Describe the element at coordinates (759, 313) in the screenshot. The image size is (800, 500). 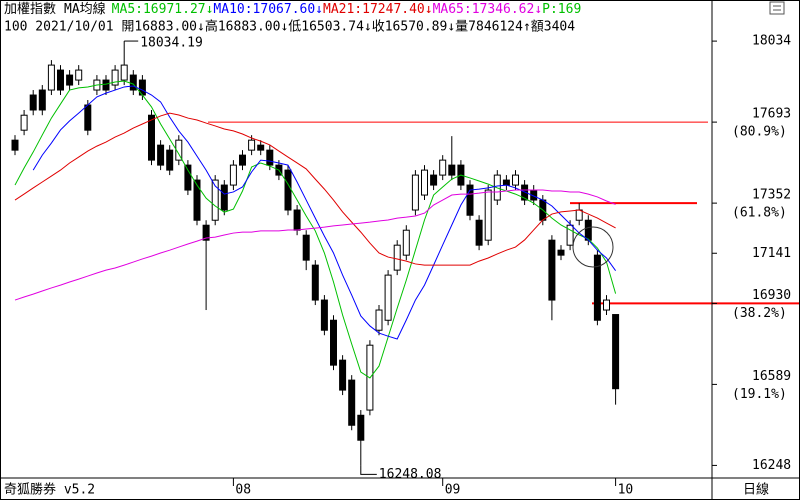
I see `retracement-label: (38.2%)` at that location.